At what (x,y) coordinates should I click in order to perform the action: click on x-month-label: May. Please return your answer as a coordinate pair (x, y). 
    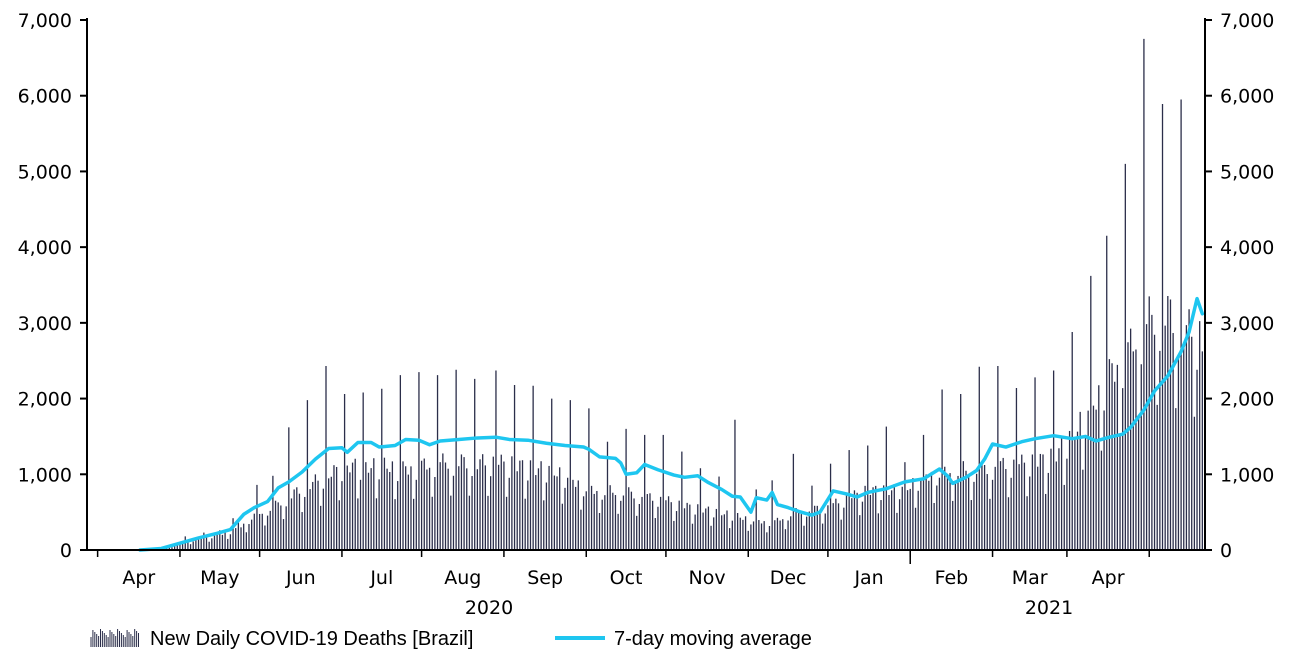
    Looking at the image, I should click on (219, 578).